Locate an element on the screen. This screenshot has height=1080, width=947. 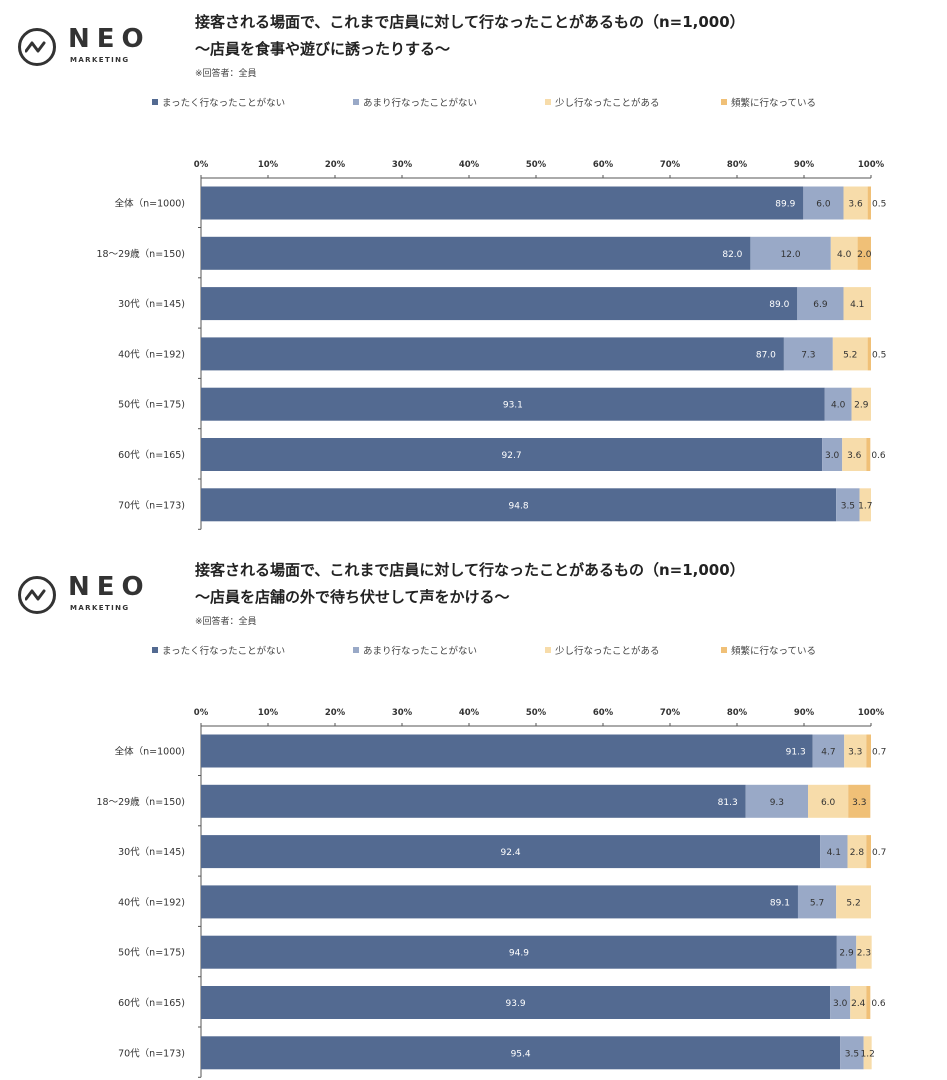
category-label: 40代（n=192) is located at coordinates (151, 354).